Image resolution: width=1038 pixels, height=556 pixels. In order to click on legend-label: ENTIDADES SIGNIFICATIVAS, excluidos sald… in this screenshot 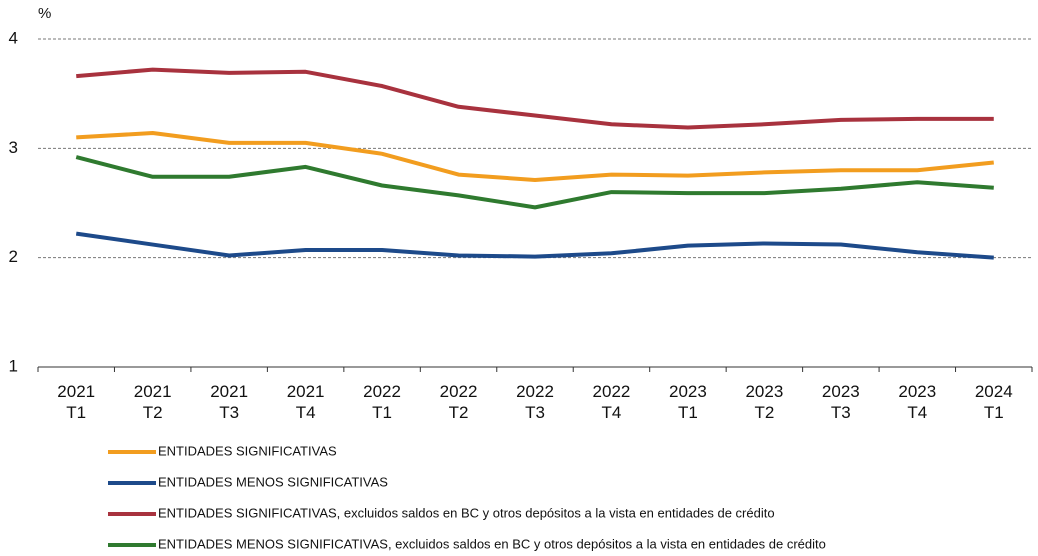, I will do `click(466, 512)`.